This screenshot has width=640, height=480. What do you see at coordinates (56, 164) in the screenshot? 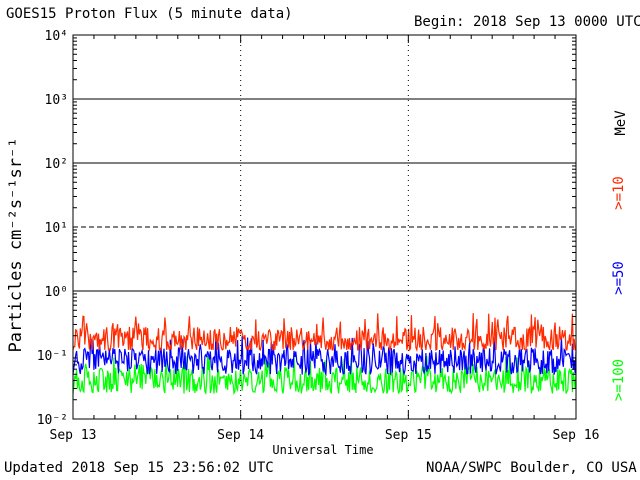
I see `y-tick-label: 10²` at bounding box center [56, 164].